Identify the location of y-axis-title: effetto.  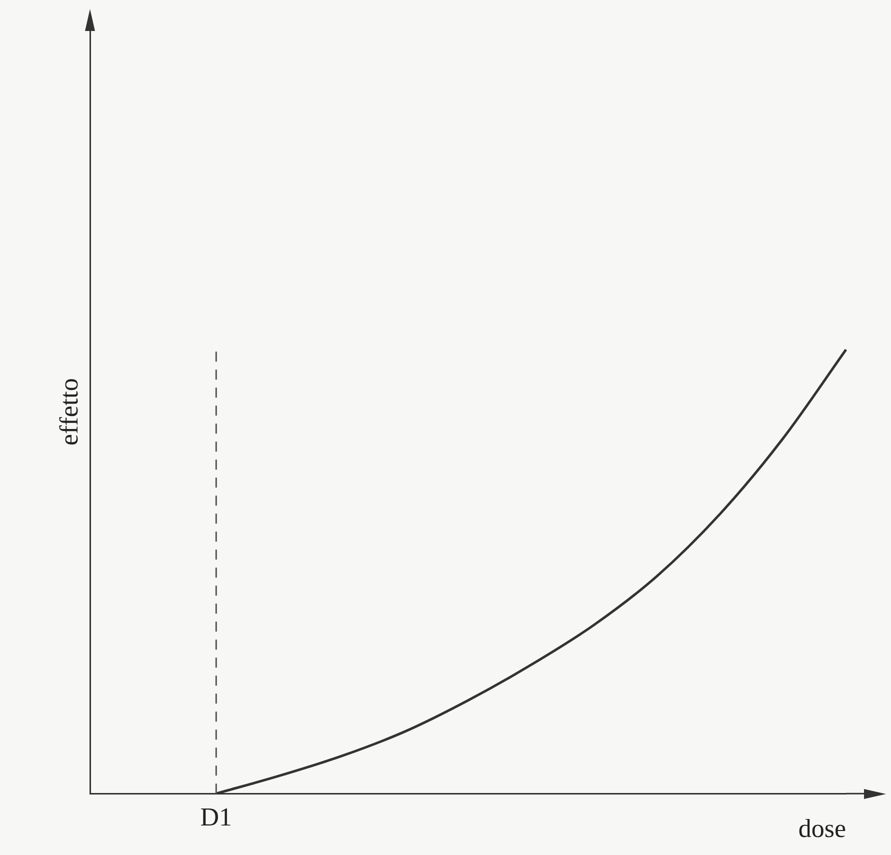
(69, 412).